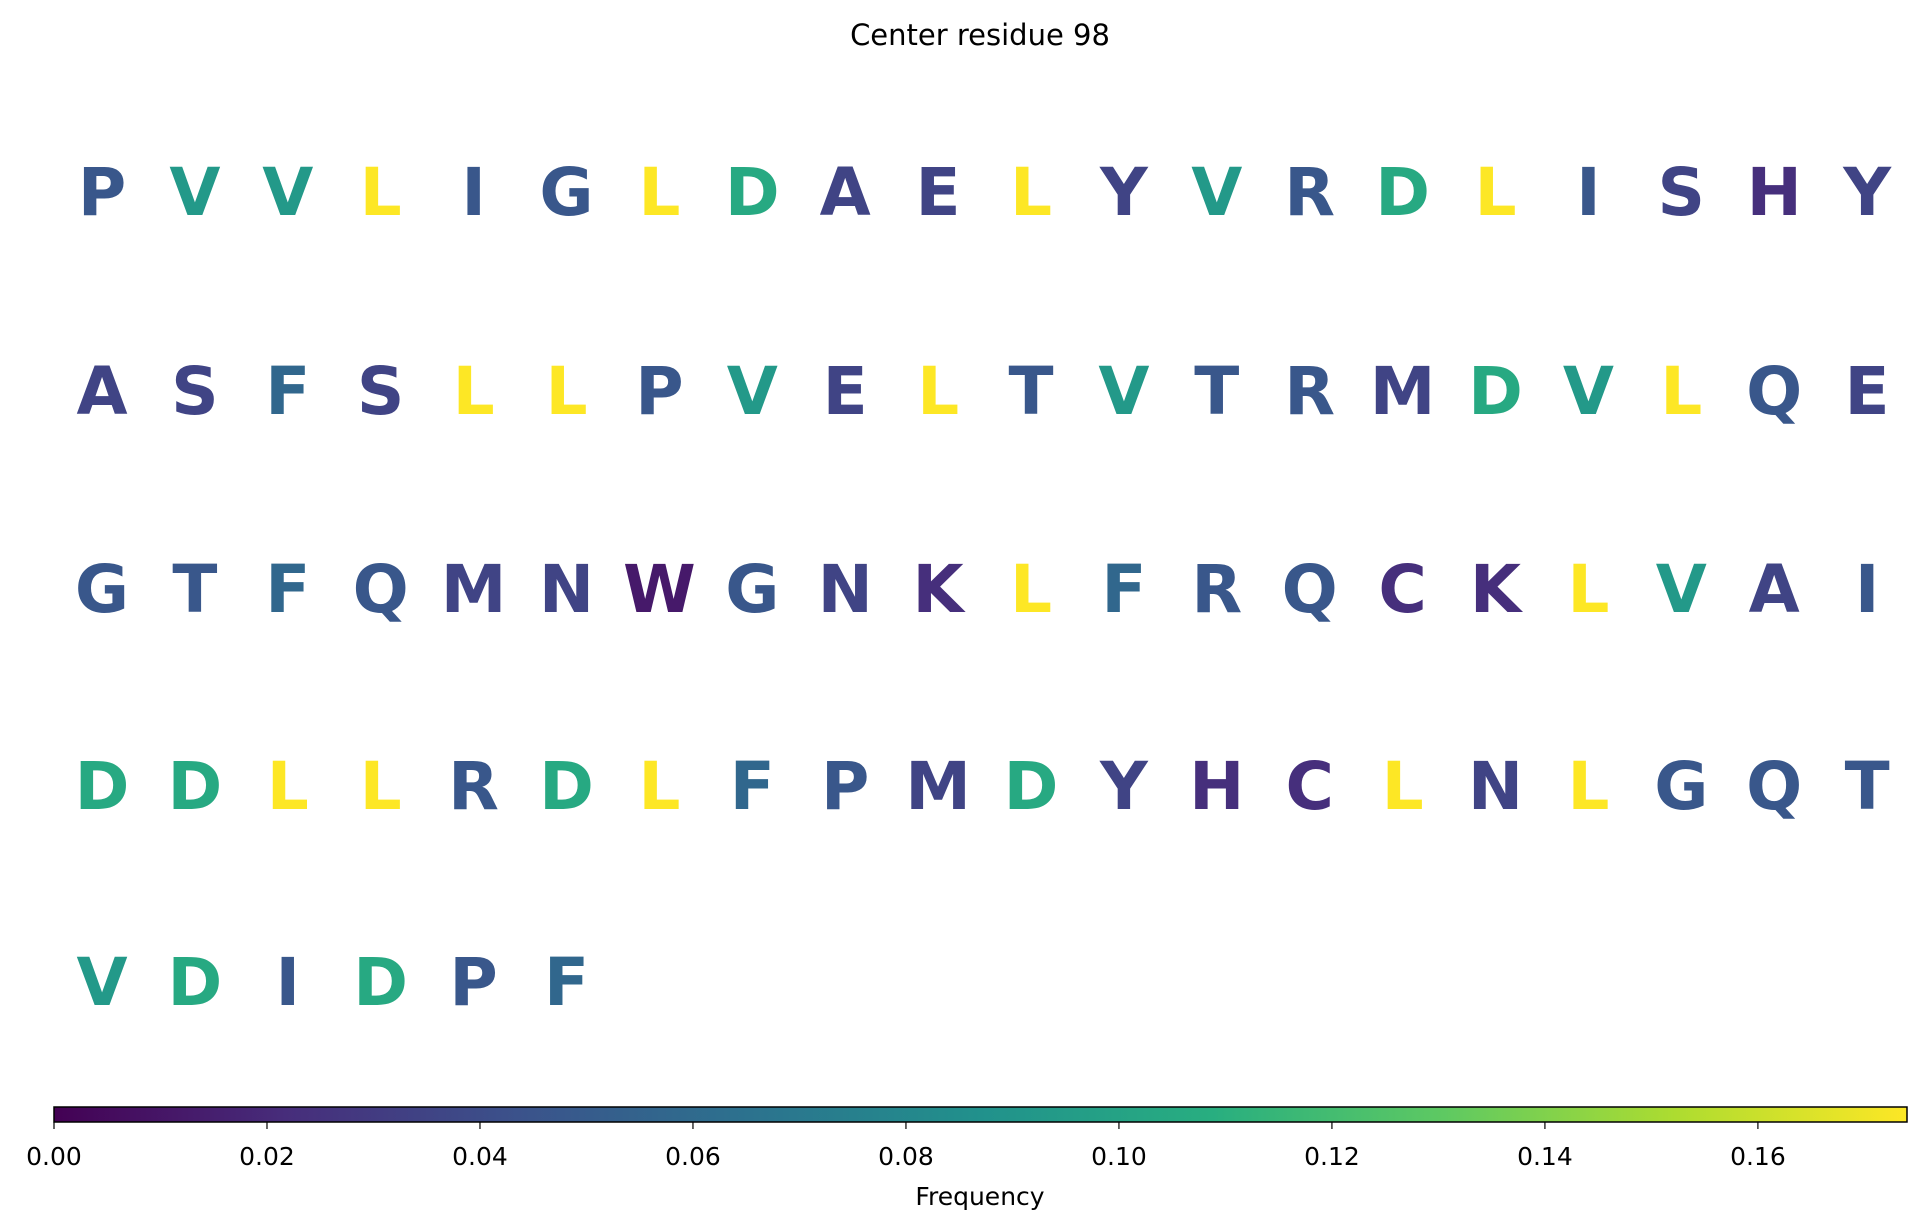 Image resolution: width=1917 pixels, height=1227 pixels. What do you see at coordinates (906, 1156) in the screenshot?
I see `colorbar-tick-label: 0.08` at bounding box center [906, 1156].